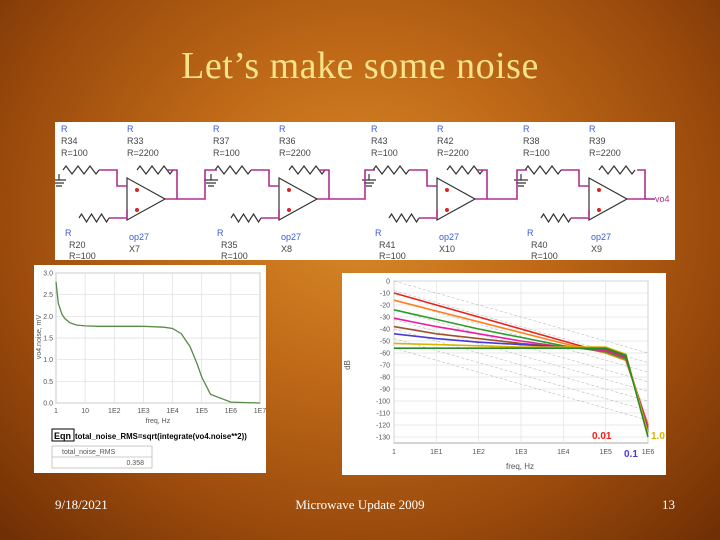 The width and height of the screenshot is (720, 540). I want to click on resistor-name: R20, so click(77, 245).